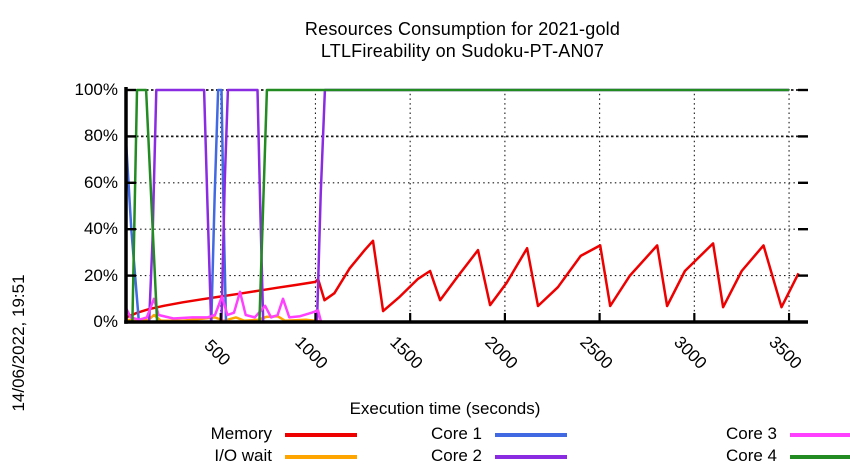 The height and width of the screenshot is (475, 850). Describe the element at coordinates (751, 455) in the screenshot. I see `legend-label: Core 4` at that location.